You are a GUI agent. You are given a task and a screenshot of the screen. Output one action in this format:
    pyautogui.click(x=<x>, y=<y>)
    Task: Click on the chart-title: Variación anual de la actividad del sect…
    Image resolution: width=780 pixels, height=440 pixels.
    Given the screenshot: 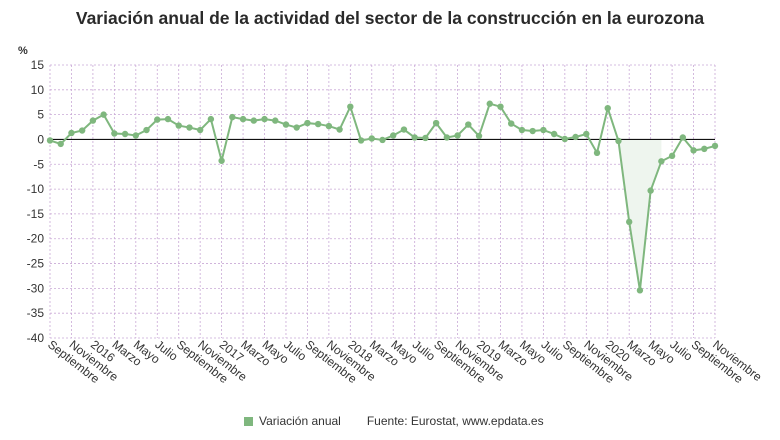 What is the action you would take?
    pyautogui.click(x=390, y=18)
    